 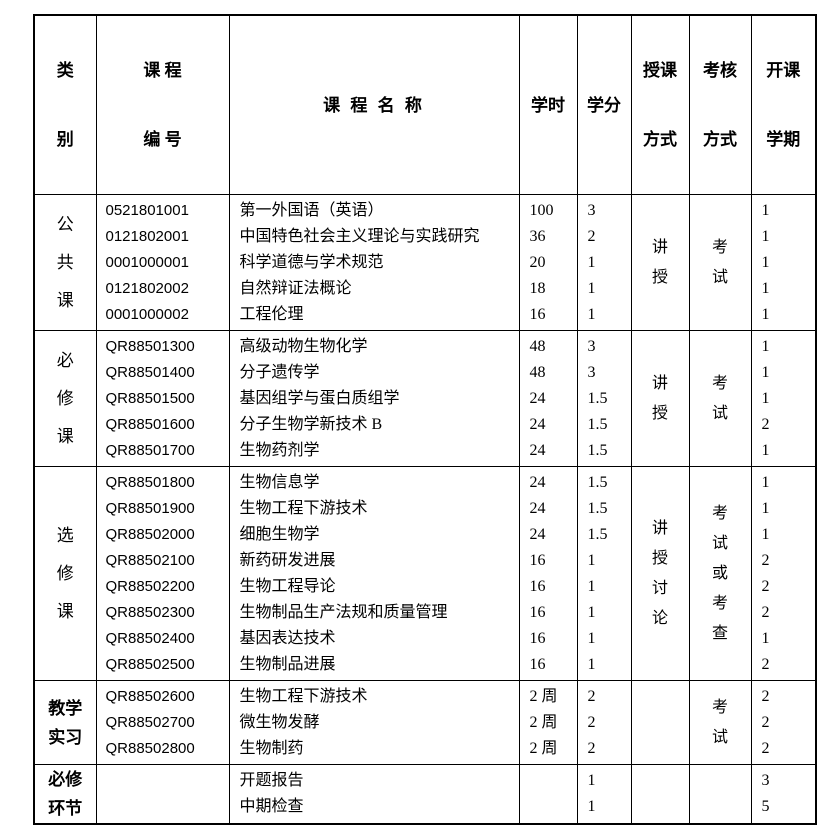 I want to click on course-name: 中国特色社会主义理论与实践研究, so click(x=359, y=236).